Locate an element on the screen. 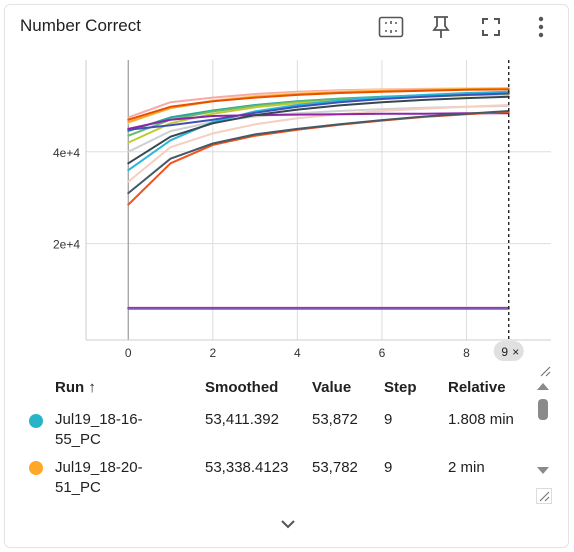 Image resolution: width=574 pixels, height=552 pixels. raw-value: 53,872 is located at coordinates (335, 419).